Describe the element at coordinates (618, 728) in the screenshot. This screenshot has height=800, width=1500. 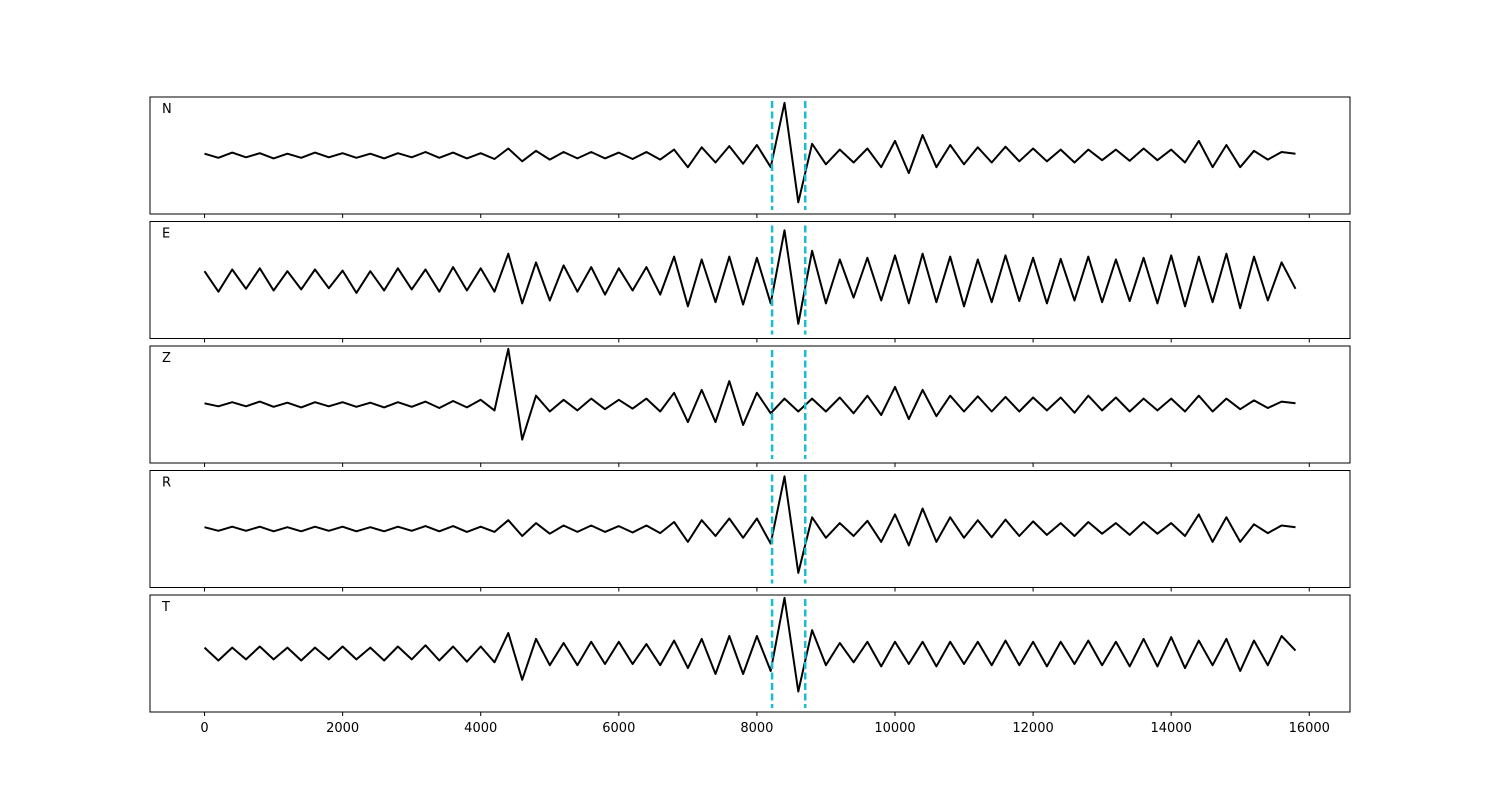
I see `x-tick-label: 6000` at that location.